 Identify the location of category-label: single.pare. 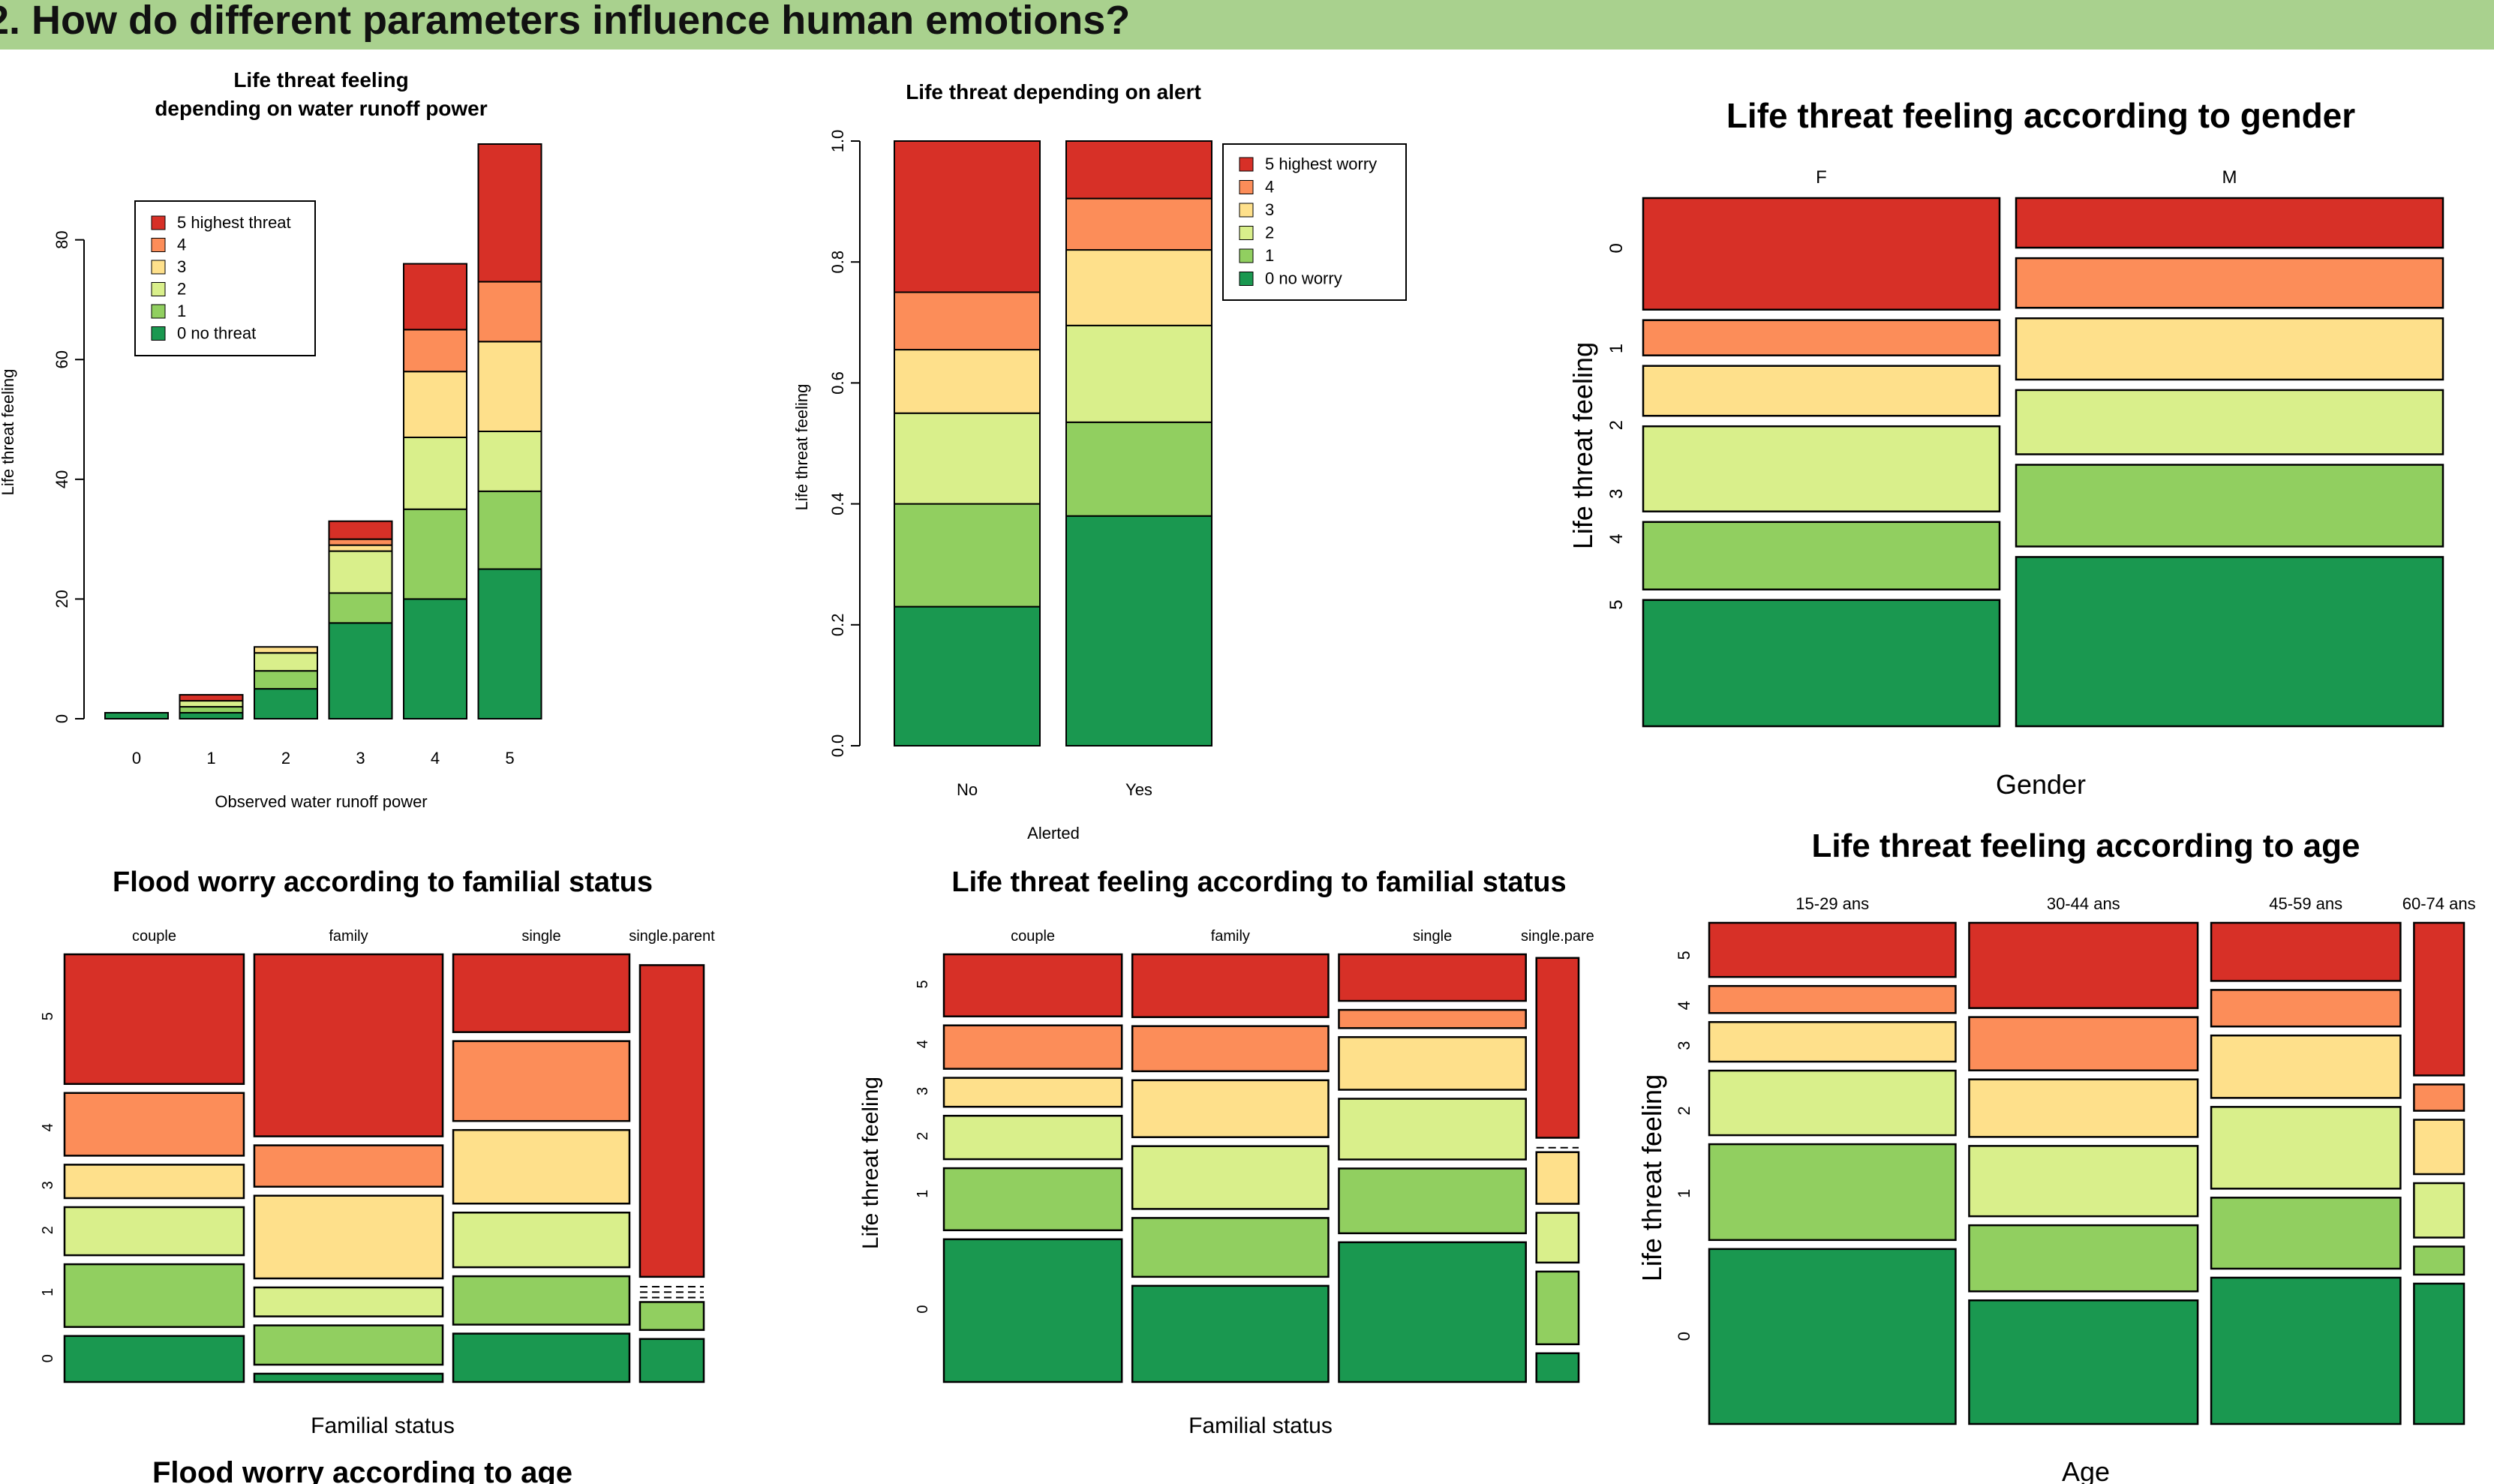
(1557, 936).